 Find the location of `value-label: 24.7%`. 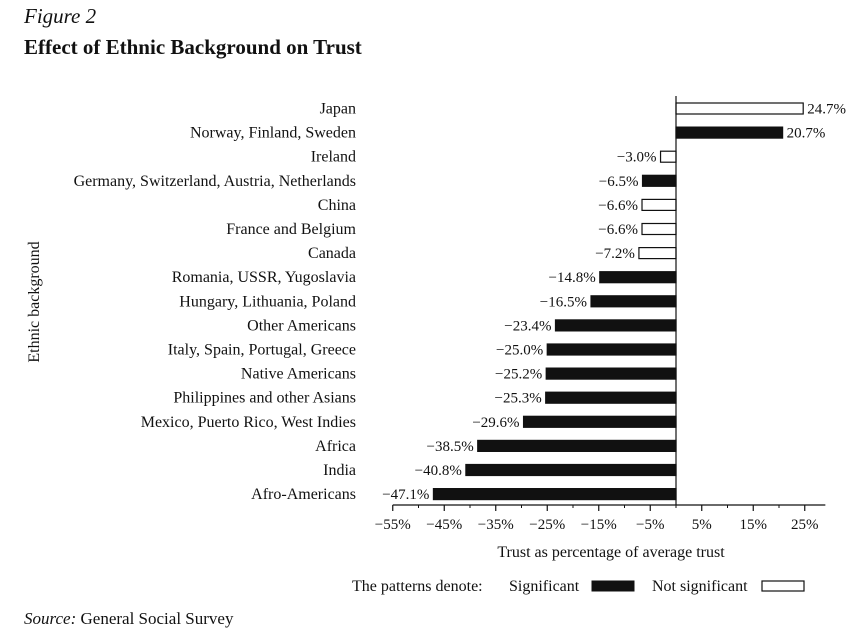

value-label: 24.7% is located at coordinates (826, 110).